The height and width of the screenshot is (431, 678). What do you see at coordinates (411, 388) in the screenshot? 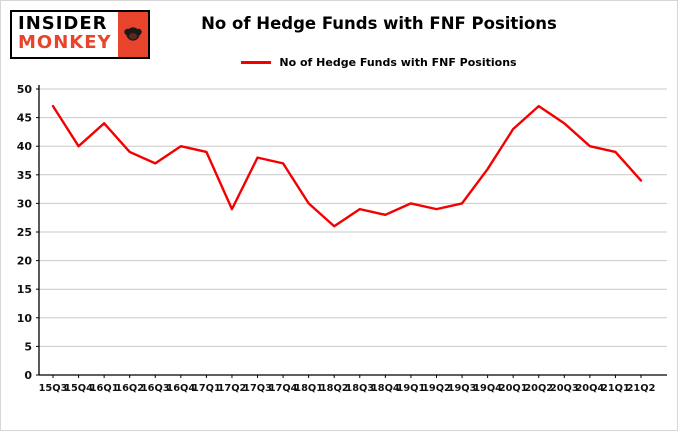
I see `x-tick-label: 19Q1` at bounding box center [411, 388].